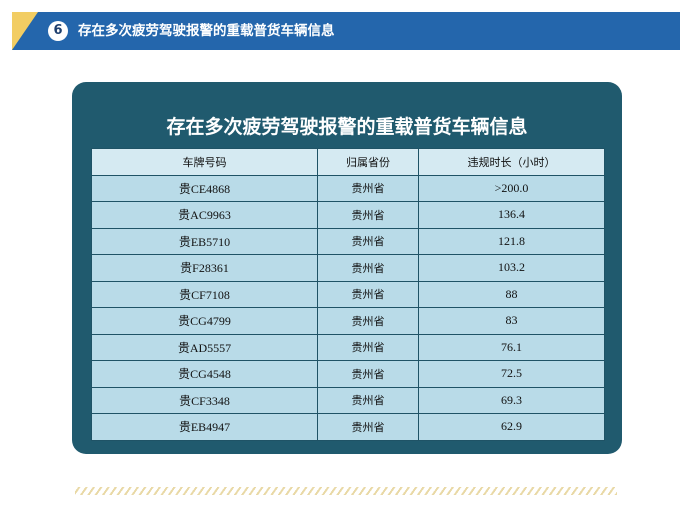 This screenshot has height=506, width=693. What do you see at coordinates (25, 31) in the screenshot?
I see `banner-accent-corner` at bounding box center [25, 31].